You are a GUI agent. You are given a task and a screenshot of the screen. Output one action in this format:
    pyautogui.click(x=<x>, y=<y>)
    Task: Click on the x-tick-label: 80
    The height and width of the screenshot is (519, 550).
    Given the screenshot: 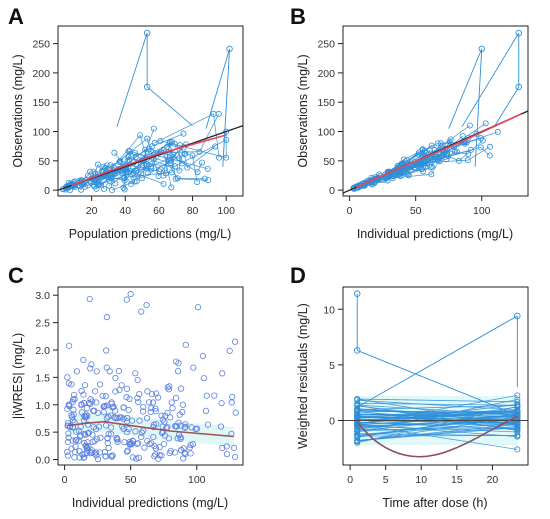 What is the action you would take?
    pyautogui.click(x=193, y=211)
    